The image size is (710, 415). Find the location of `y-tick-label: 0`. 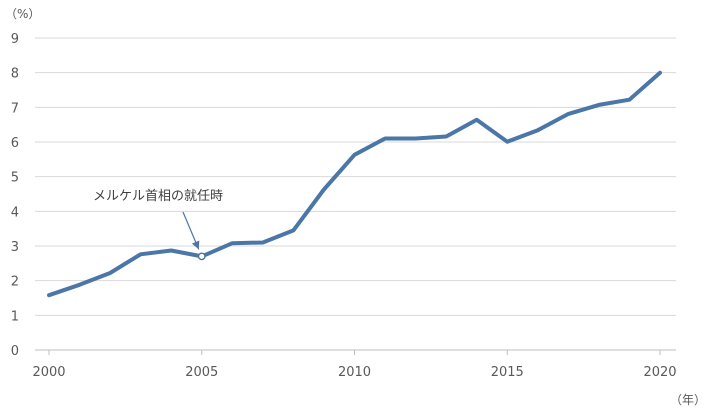

y-tick-label: 0 is located at coordinates (15, 351).